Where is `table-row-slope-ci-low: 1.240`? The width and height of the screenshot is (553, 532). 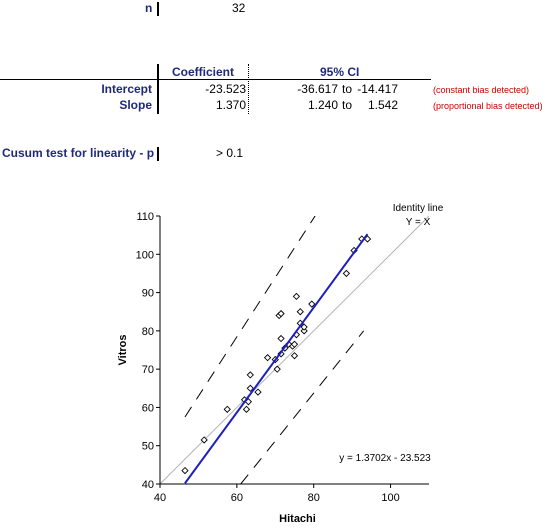 table-row-slope-ci-low: 1.240 is located at coordinates (322, 105).